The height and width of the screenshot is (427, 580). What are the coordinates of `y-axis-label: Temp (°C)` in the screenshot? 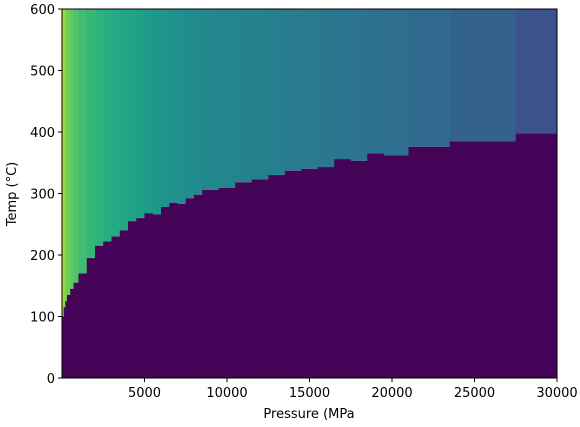 It's located at (12, 195).